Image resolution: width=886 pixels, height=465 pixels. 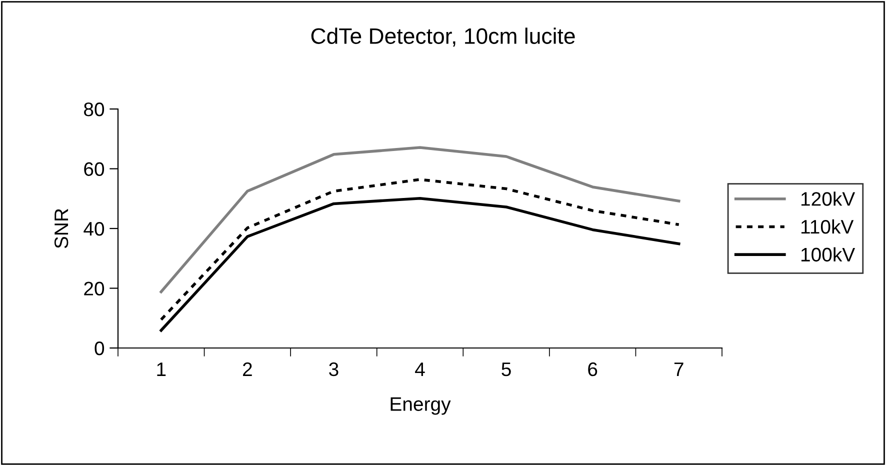 What do you see at coordinates (593, 369) in the screenshot?
I see `x-tick-label: 6` at bounding box center [593, 369].